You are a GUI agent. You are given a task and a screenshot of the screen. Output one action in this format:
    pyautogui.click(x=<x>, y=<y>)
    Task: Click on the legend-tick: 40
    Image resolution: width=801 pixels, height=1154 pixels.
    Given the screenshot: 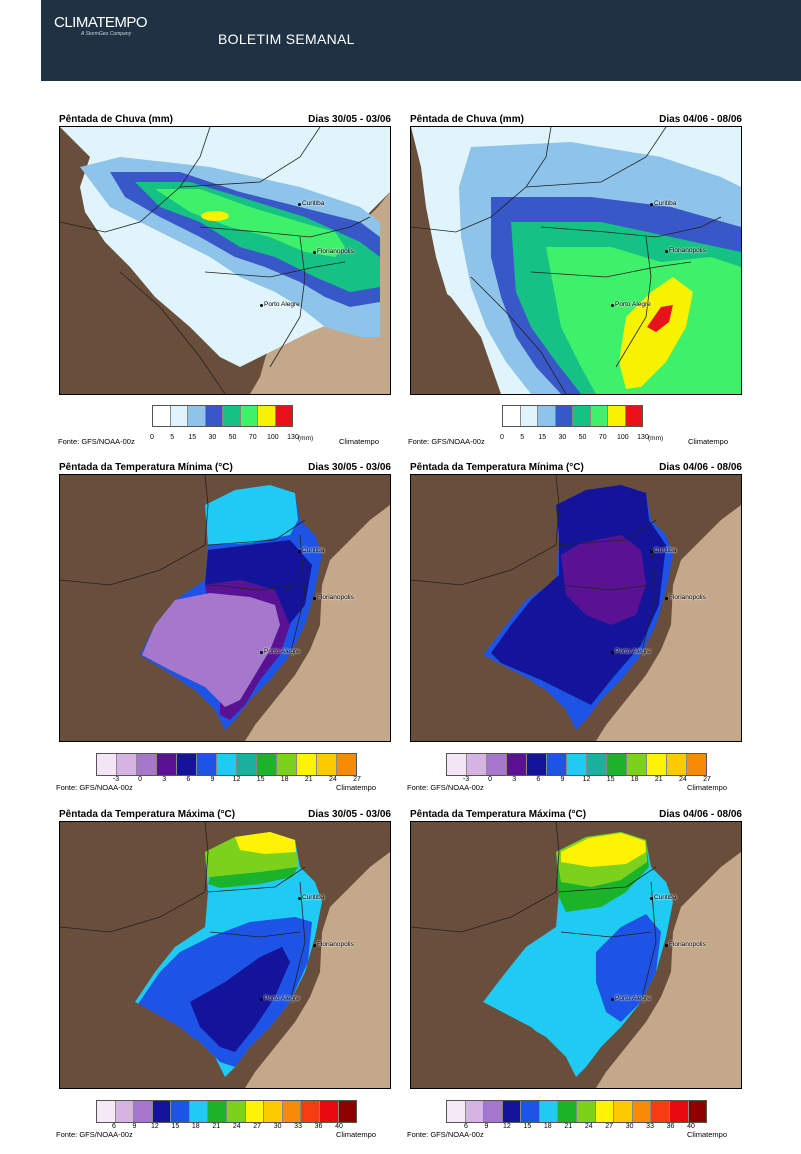 What is the action you would take?
    pyautogui.click(x=339, y=1126)
    